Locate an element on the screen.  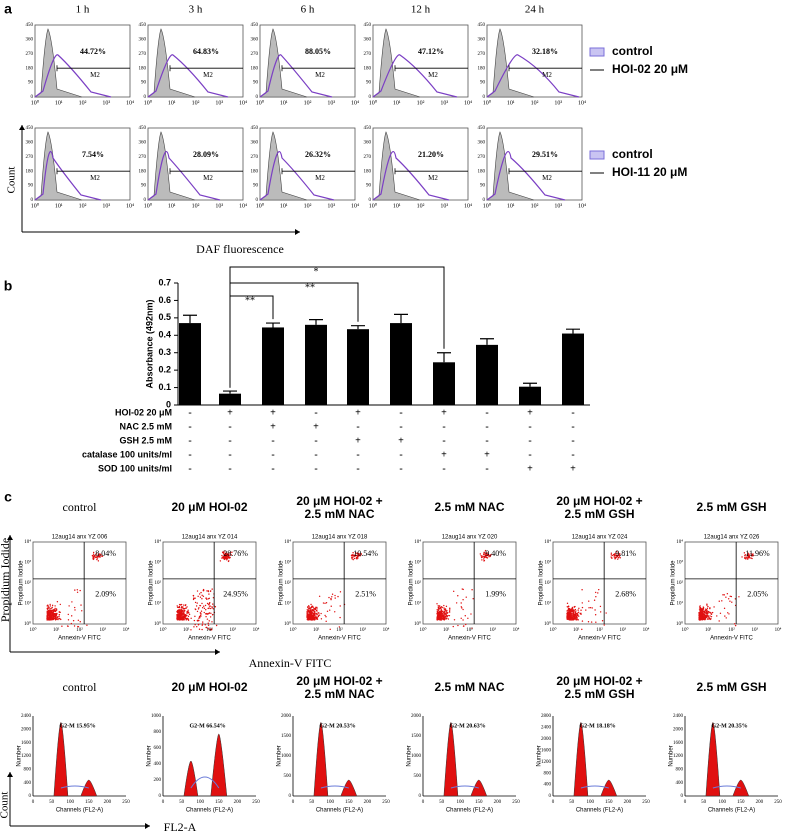
y-tick-label: 10³ is located at coordinates (680, 563).